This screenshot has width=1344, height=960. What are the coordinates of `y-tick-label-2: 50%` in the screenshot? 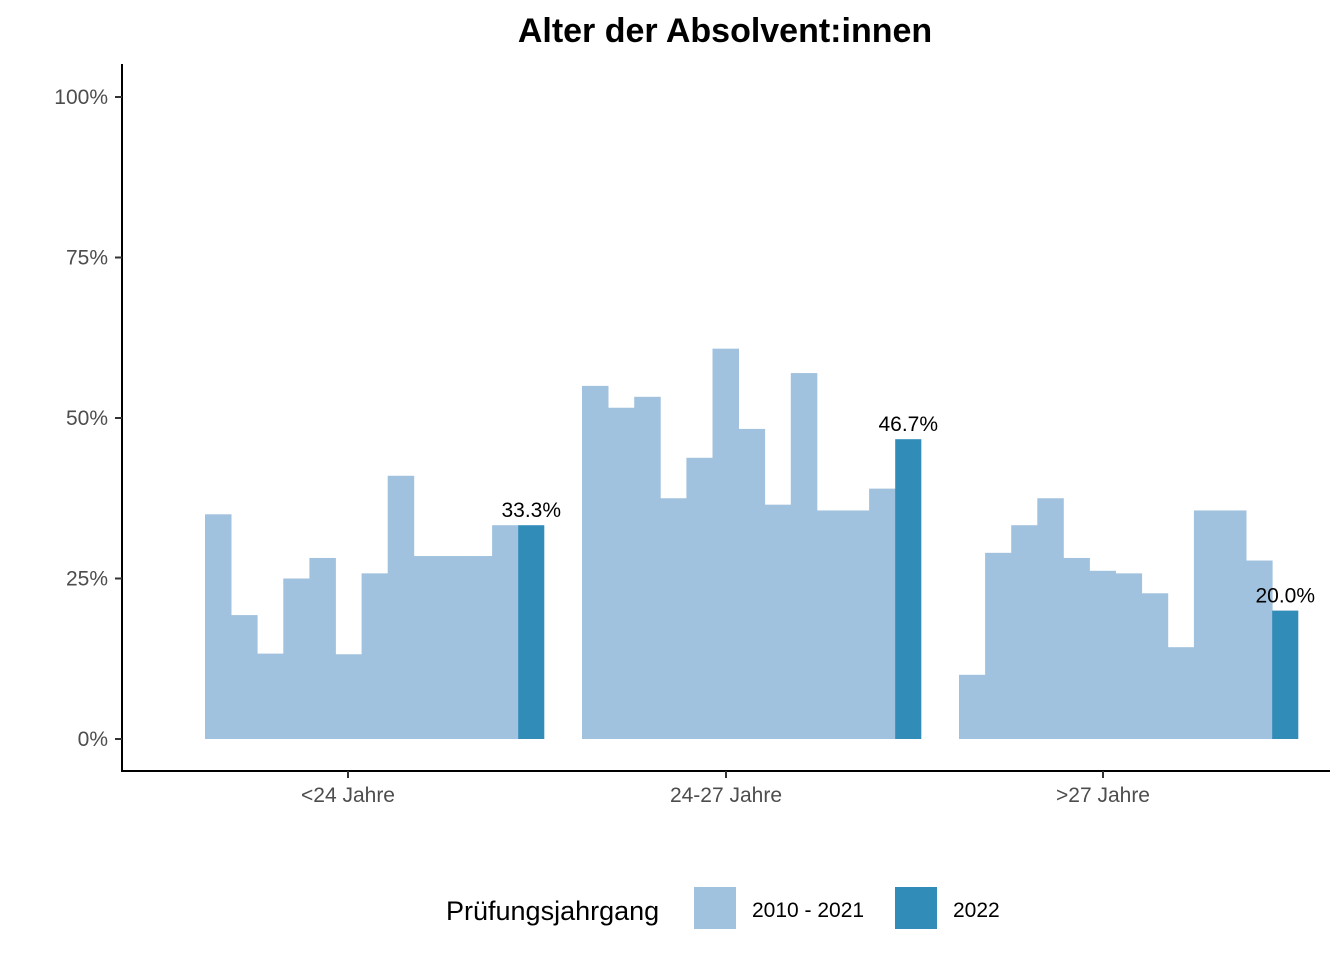 It's located at (87, 418).